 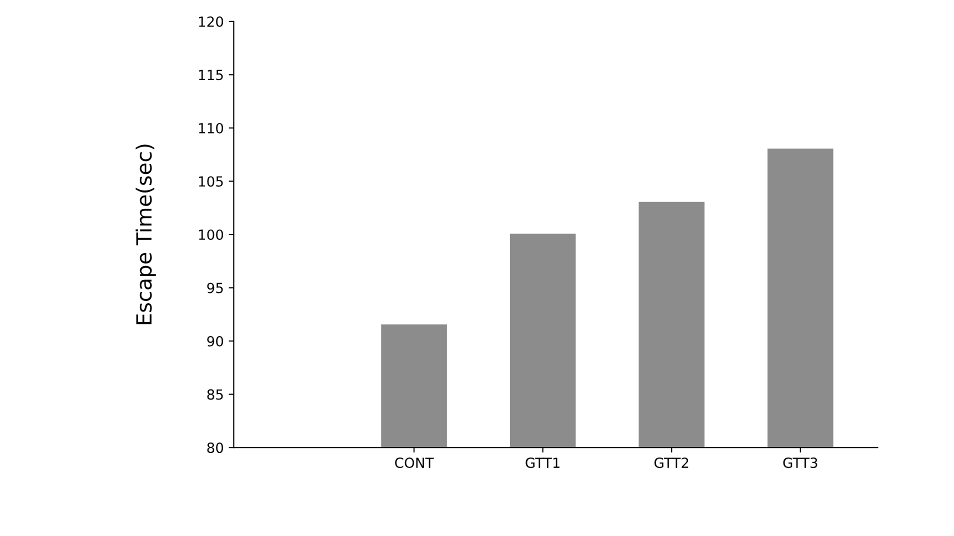 I want to click on y-tick-label: 80, so click(x=215, y=448).